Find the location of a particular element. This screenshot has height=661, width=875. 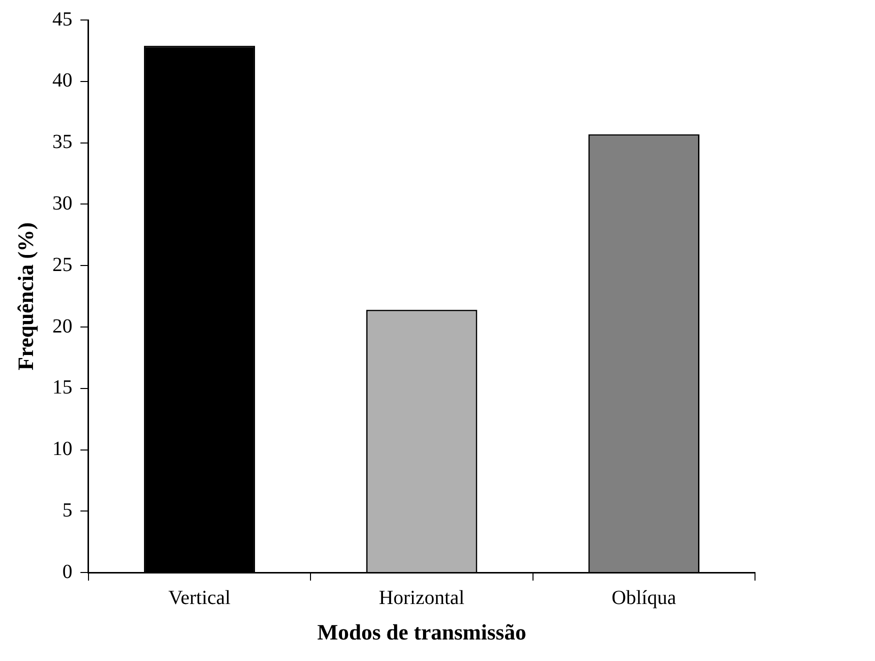

y-tick-label: 25 is located at coordinates (62, 265).